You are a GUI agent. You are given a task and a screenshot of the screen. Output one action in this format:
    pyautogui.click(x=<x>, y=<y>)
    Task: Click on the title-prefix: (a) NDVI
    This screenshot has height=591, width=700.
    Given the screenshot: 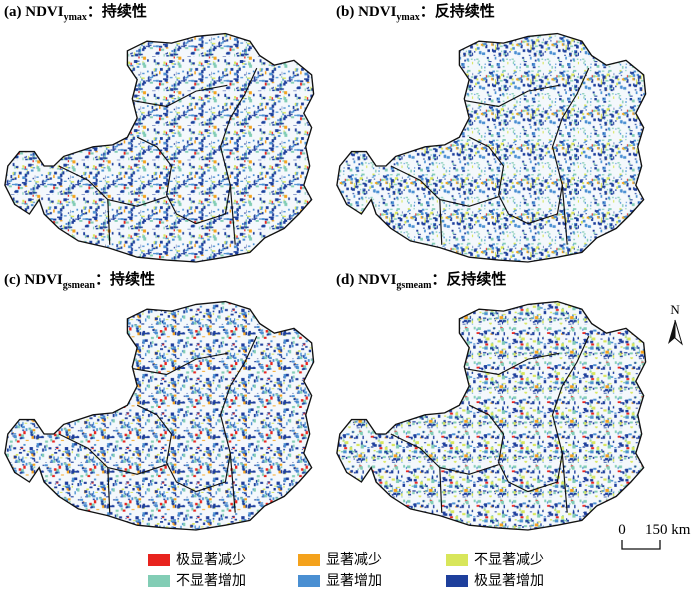 What is the action you would take?
    pyautogui.click(x=34, y=12)
    